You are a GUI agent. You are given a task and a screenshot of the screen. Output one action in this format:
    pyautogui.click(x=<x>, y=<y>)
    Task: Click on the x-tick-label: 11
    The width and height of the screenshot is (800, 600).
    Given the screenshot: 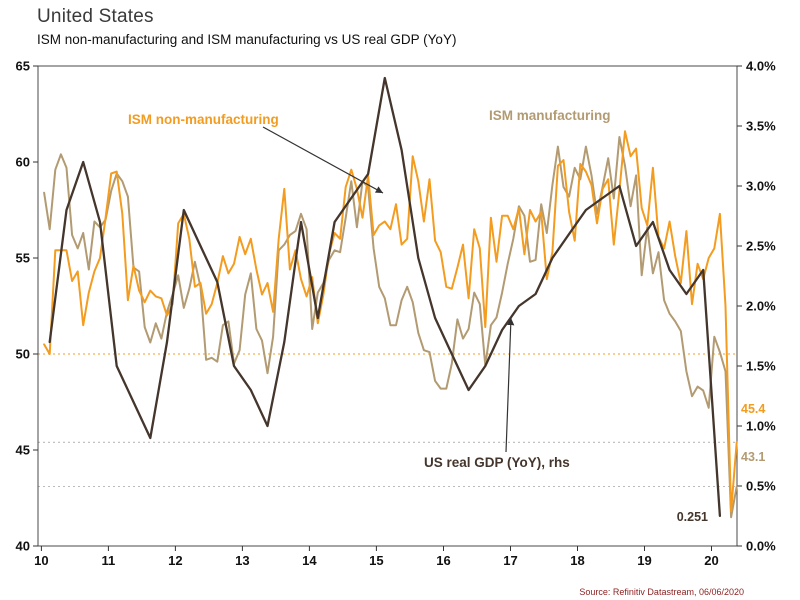 What is the action you would take?
    pyautogui.click(x=109, y=560)
    